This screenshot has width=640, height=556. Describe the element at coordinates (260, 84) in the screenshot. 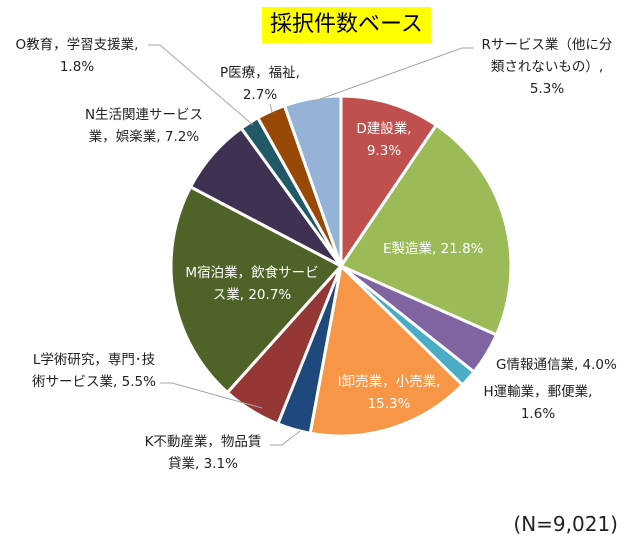

I see `label-p: P医療，福祉, 2.7%` at that location.